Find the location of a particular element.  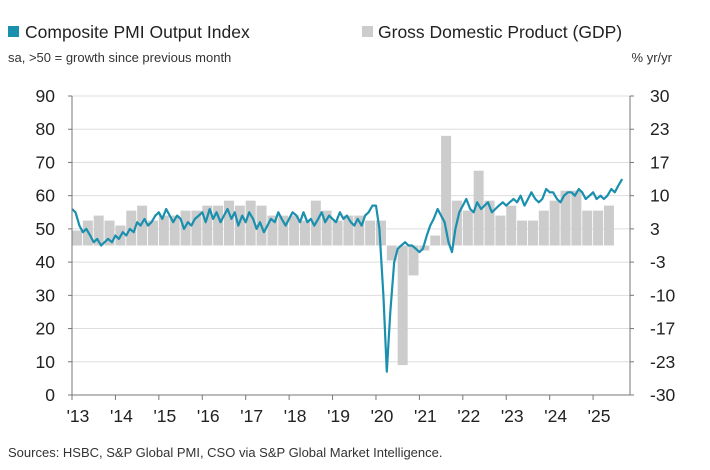

y-axis-left-ticks: 90 80 70 60 50 40 30 20 10 0 is located at coordinates (54, 245).